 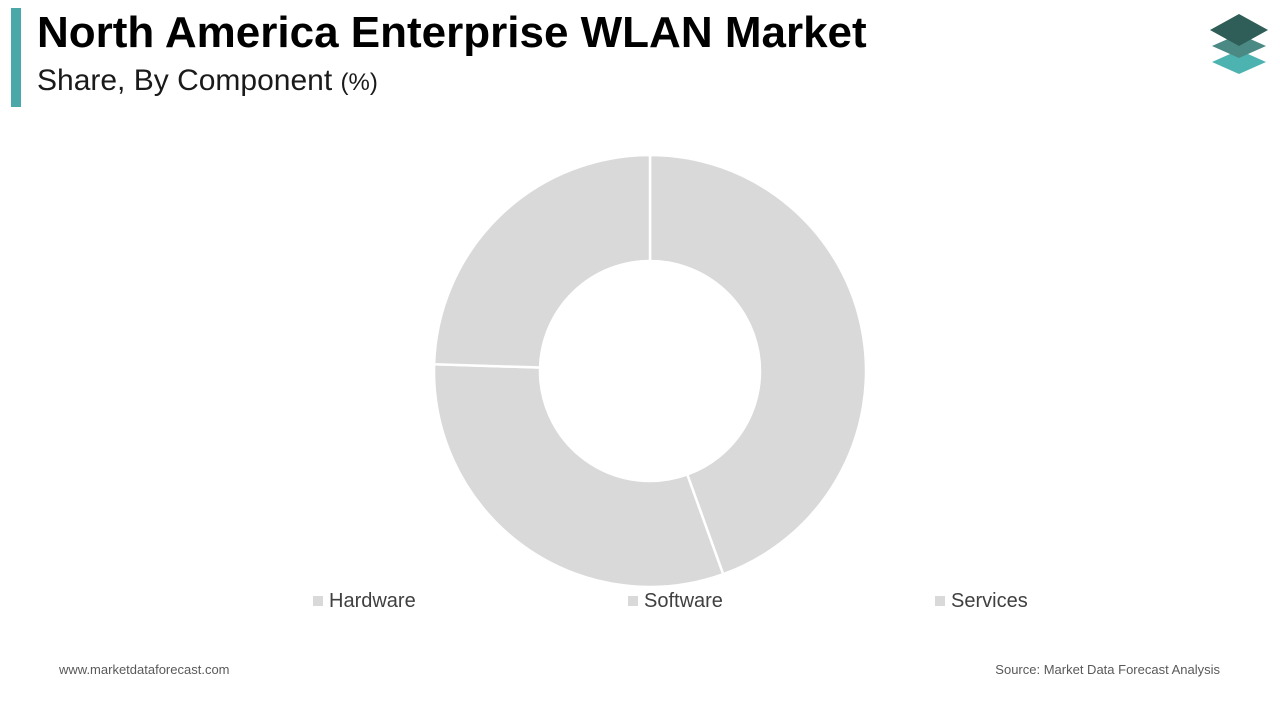 What do you see at coordinates (1107, 669) in the screenshot?
I see `footer-source: Source: Market Data Forecast Analysis` at bounding box center [1107, 669].